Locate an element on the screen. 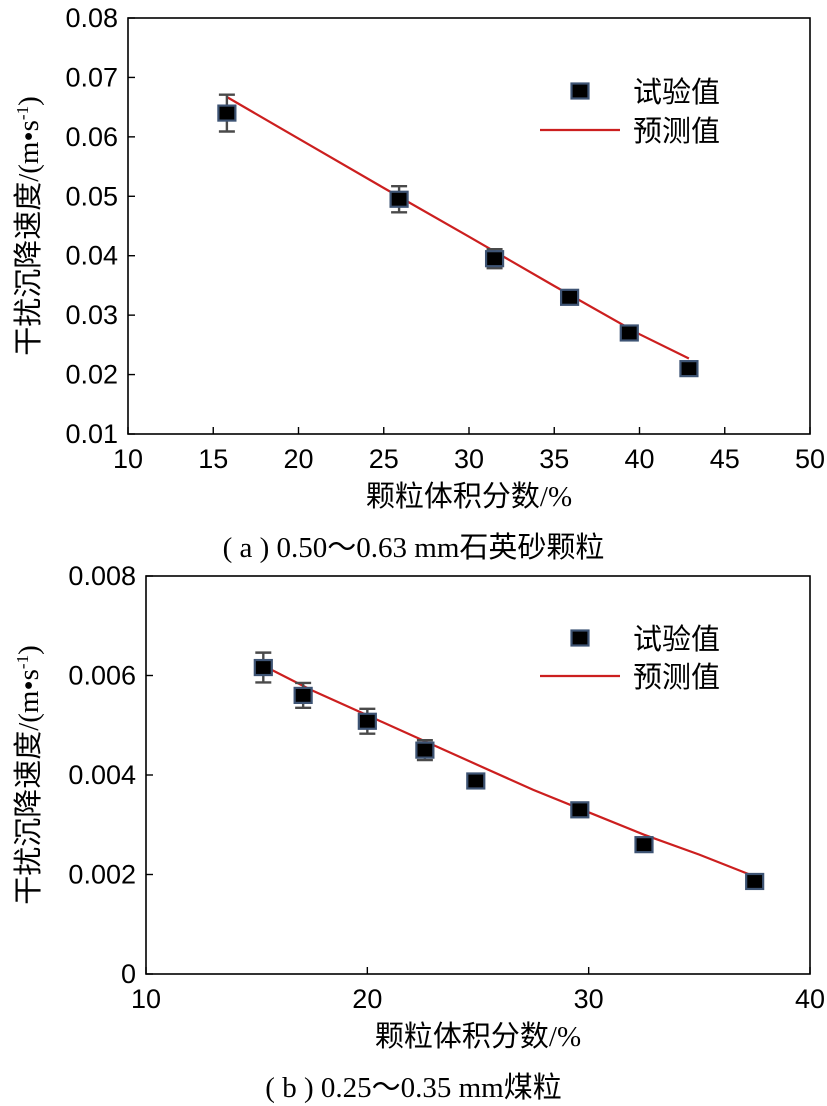 This screenshot has height=1106, width=827. y-tick-label: 0.01 is located at coordinates (91, 434).